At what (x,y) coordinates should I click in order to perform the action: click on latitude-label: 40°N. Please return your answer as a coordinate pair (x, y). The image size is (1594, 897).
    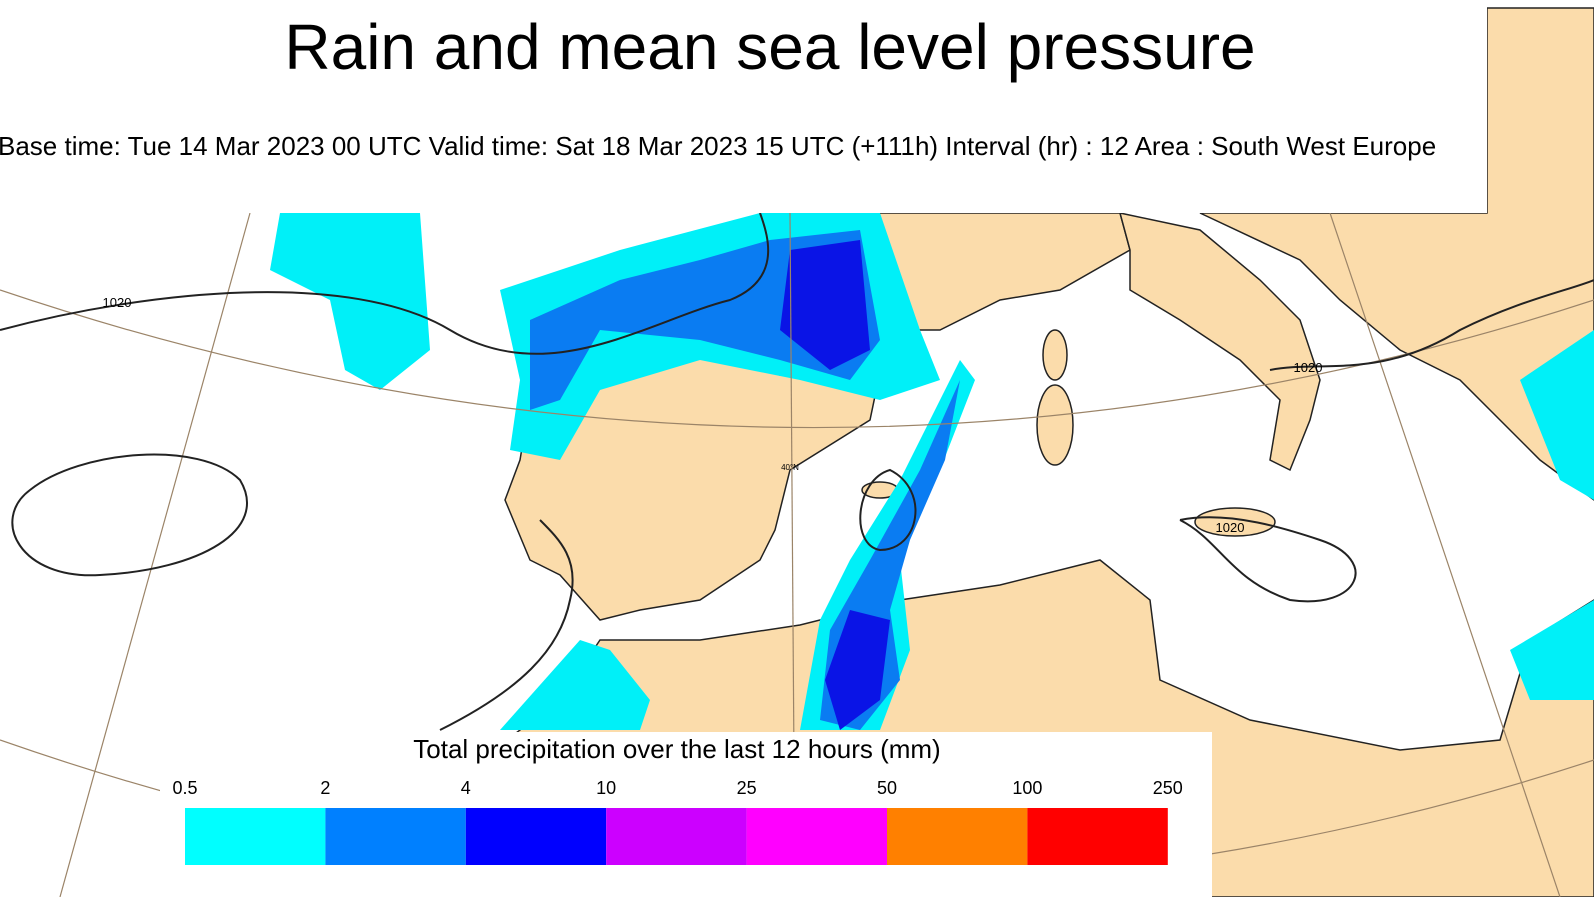
    Looking at the image, I should click on (790, 467).